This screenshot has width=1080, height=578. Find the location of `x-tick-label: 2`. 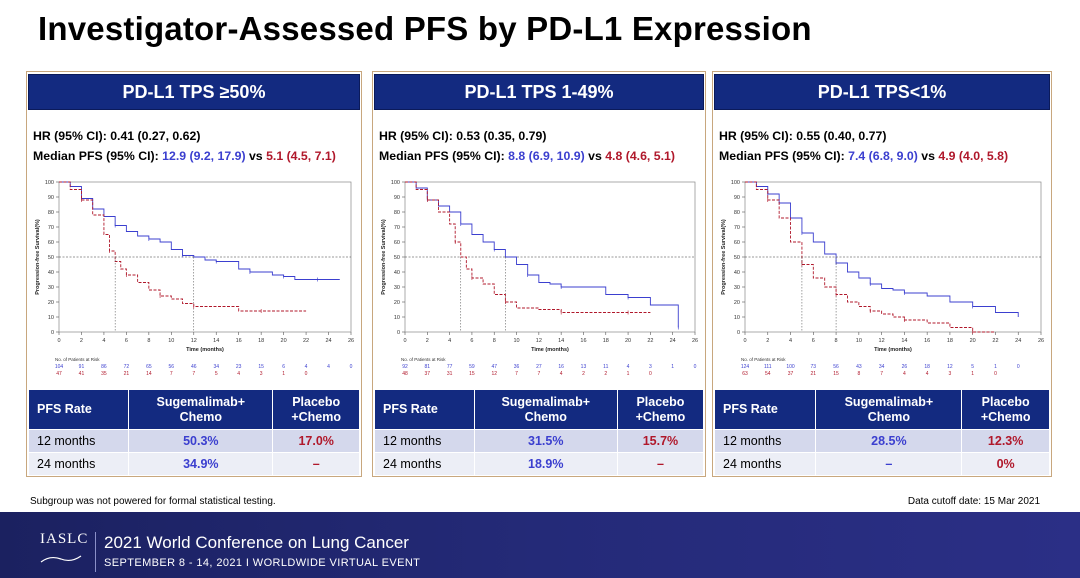

x-tick-label: 2 is located at coordinates (81, 341).